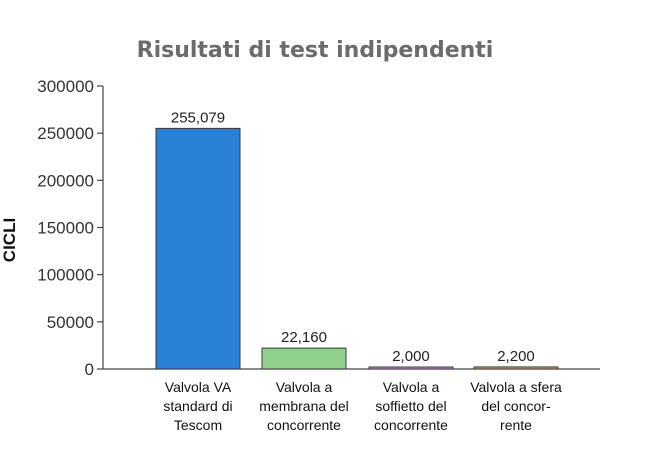 Image resolution: width=671 pixels, height=457 pixels. What do you see at coordinates (89, 369) in the screenshot?
I see `y-tick-label: 0` at bounding box center [89, 369].